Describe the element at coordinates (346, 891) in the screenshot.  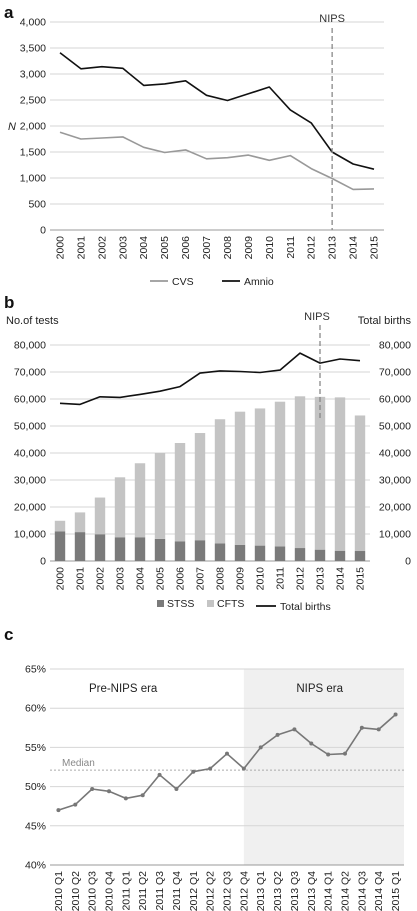
I see `x-tick-label: 2014 Q2` at that location.